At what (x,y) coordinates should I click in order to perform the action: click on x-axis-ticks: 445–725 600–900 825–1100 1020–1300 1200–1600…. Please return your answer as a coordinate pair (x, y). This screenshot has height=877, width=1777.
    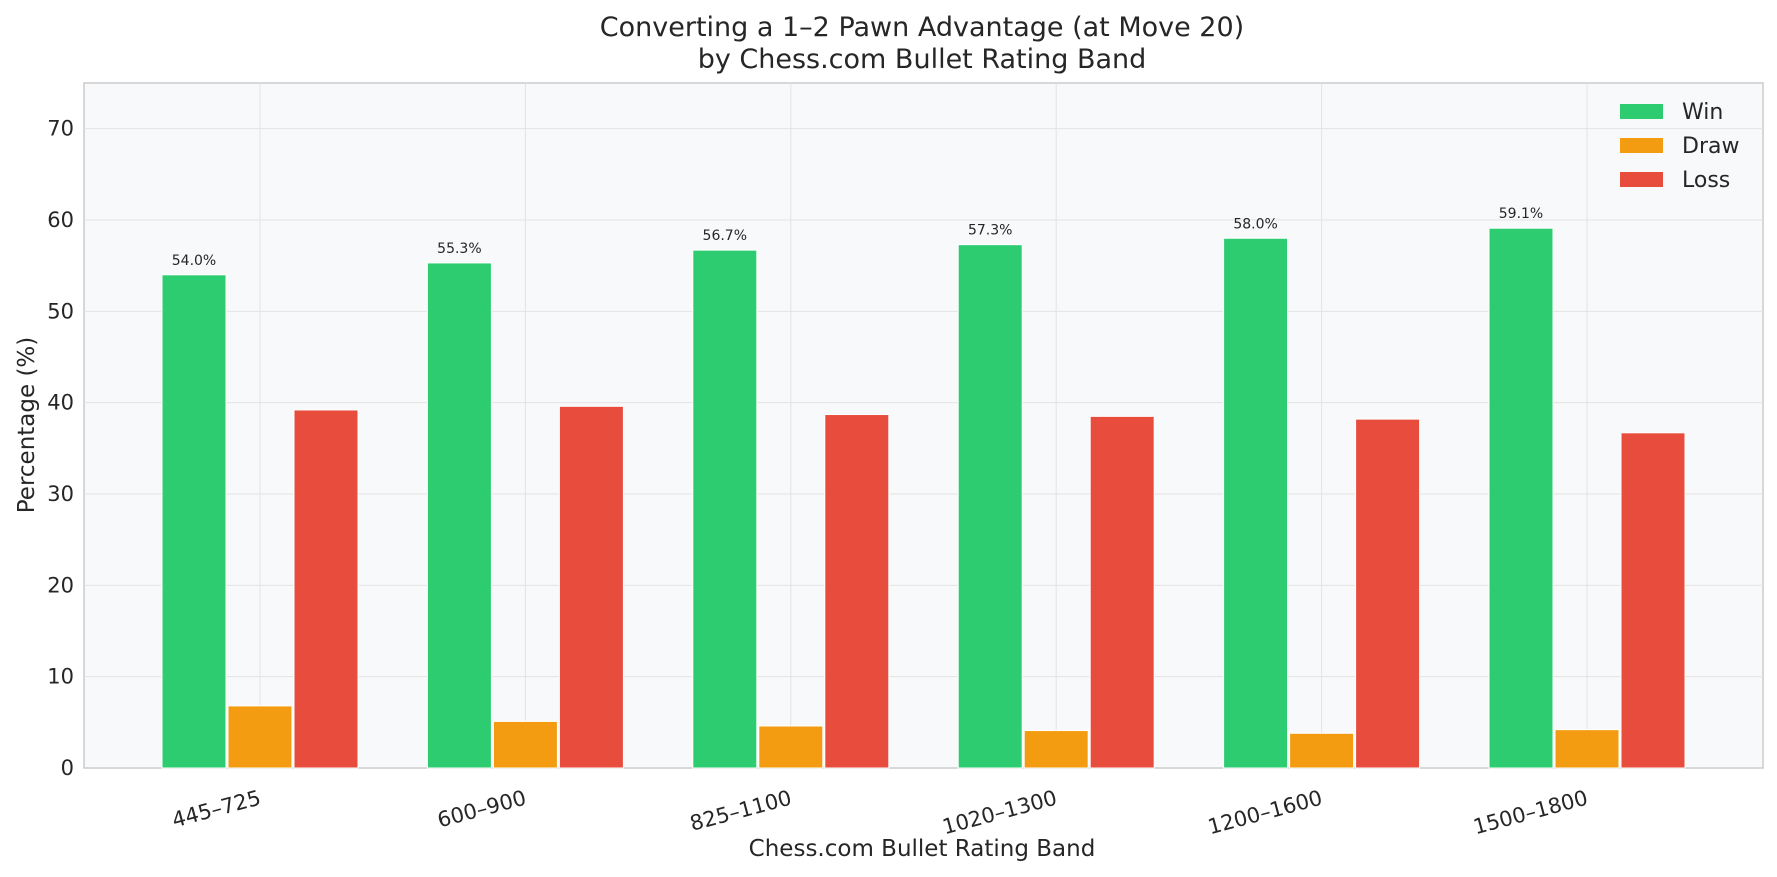
    Looking at the image, I should click on (880, 813).